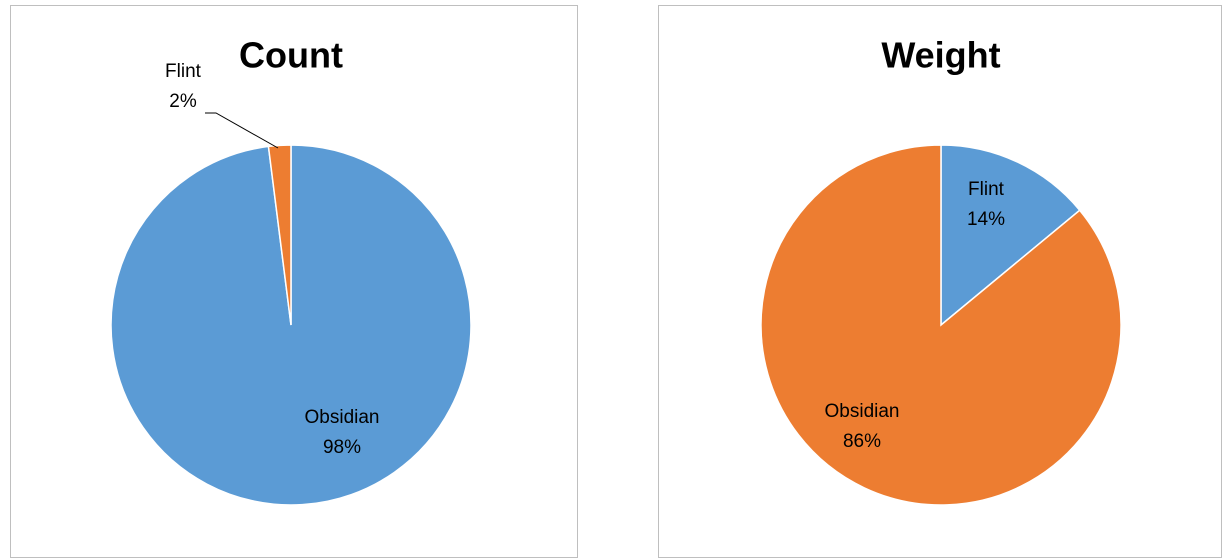 This screenshot has width=1222, height=560. Describe the element at coordinates (862, 441) in the screenshot. I see `slice-value-label: 86%` at that location.